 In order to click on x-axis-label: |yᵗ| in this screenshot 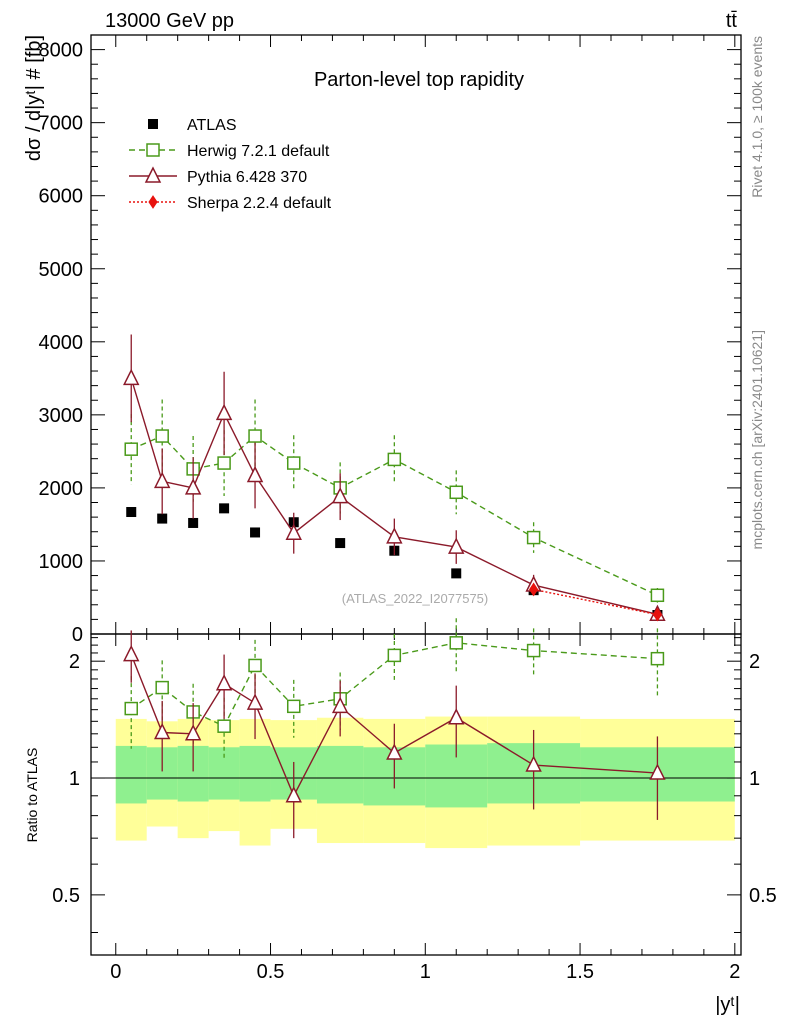, I will do `click(727, 1005)`.